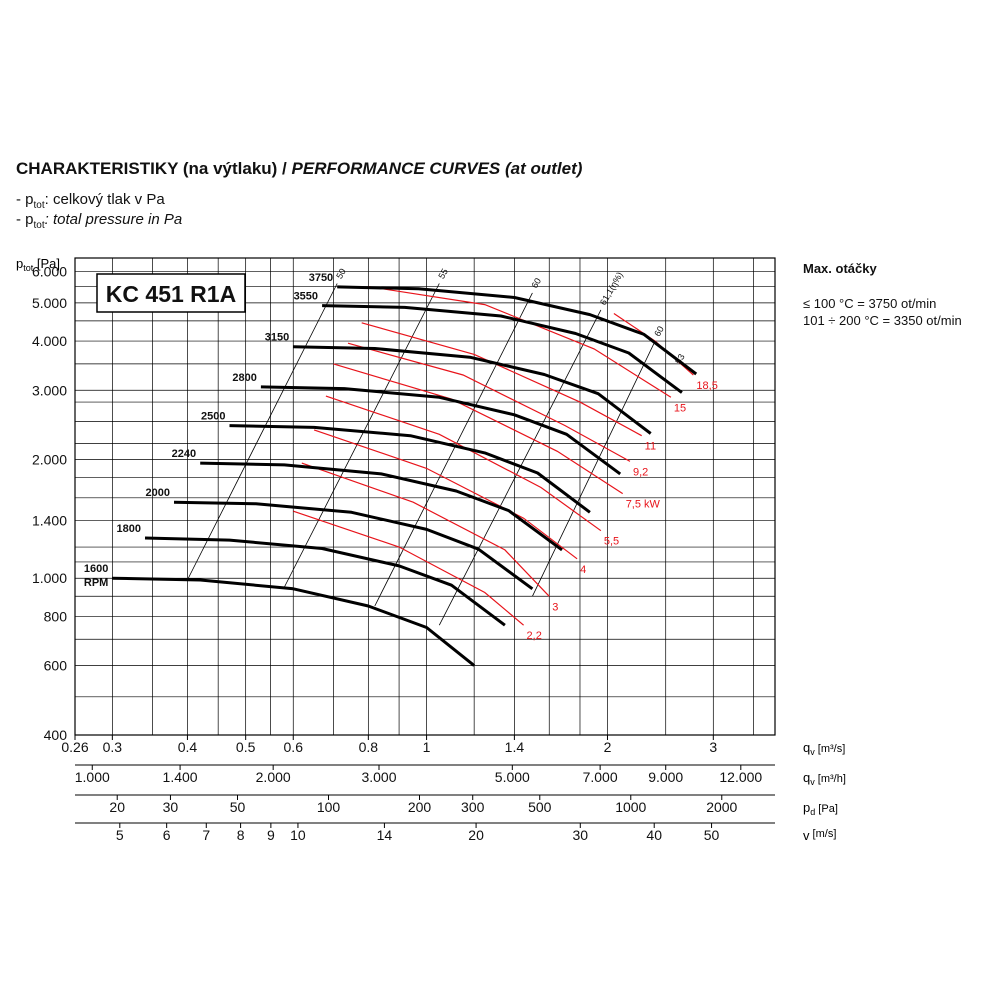 This screenshot has height=1000, width=1000. Describe the element at coordinates (56, 666) in the screenshot. I see `y-tick-label: 600` at that location.